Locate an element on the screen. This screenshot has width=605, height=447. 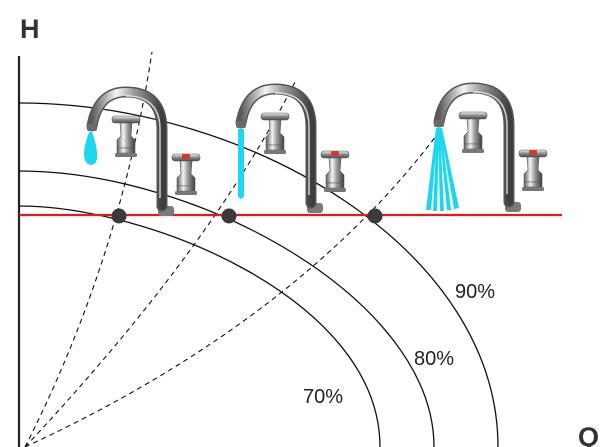
water-drop is located at coordinates (91, 148).